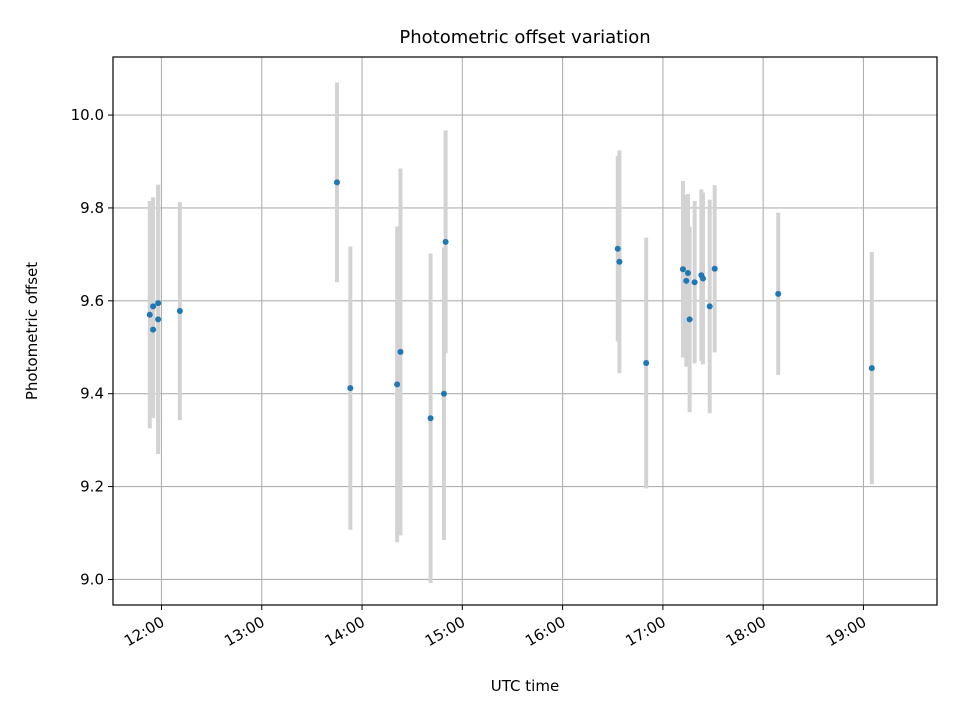 Image resolution: width=960 pixels, height=720 pixels. What do you see at coordinates (92, 487) in the screenshot?
I see `y-tick-label: 9.2` at bounding box center [92, 487].